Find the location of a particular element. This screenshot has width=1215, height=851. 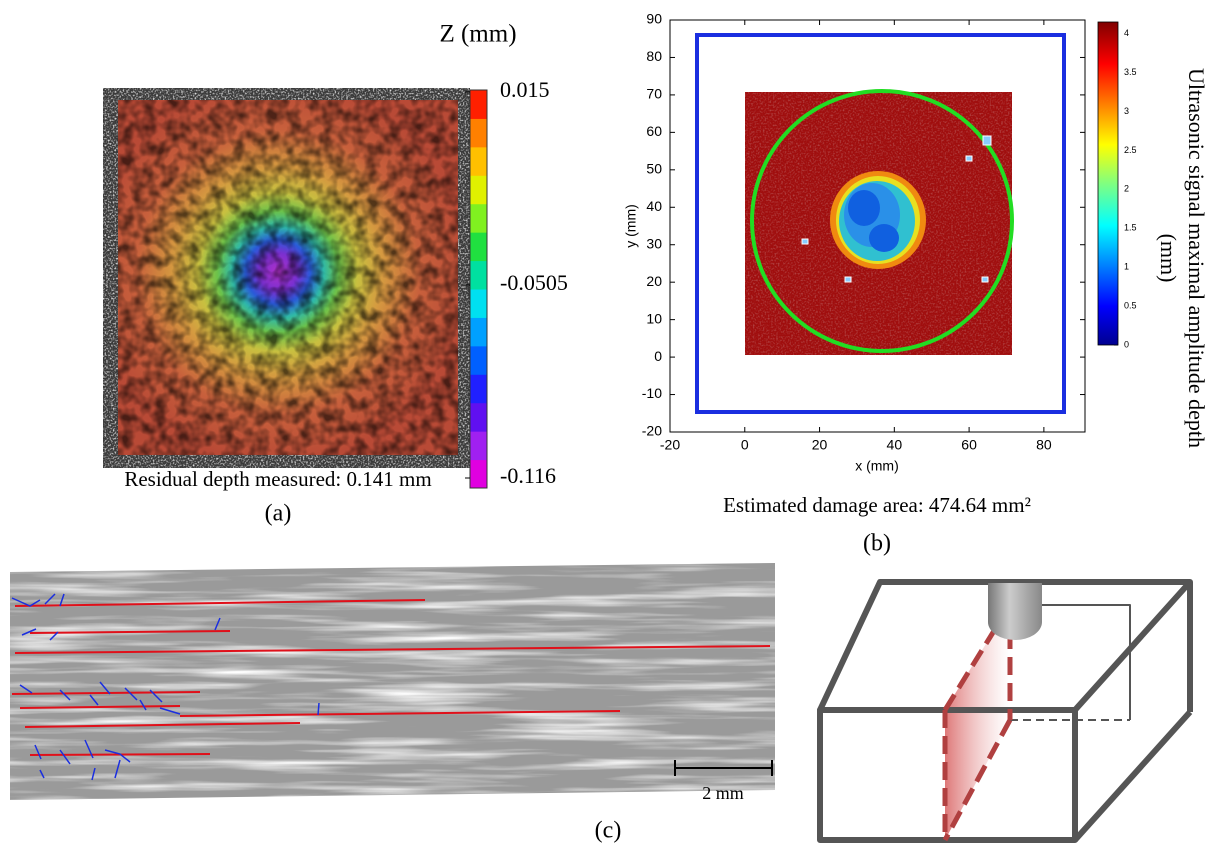

ultrasonic-map is located at coordinates (880, 223).